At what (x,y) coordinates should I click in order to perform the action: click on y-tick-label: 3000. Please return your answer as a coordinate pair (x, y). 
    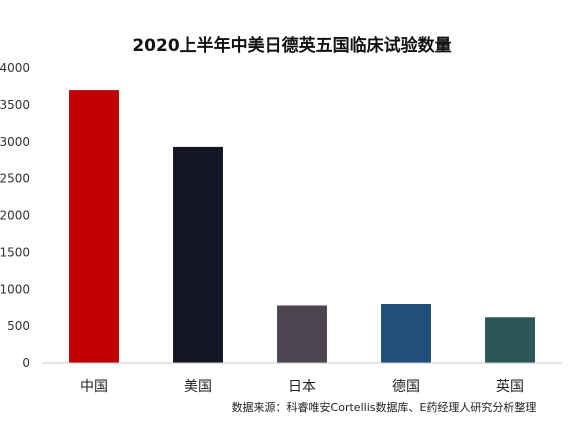
    Looking at the image, I should click on (15, 142).